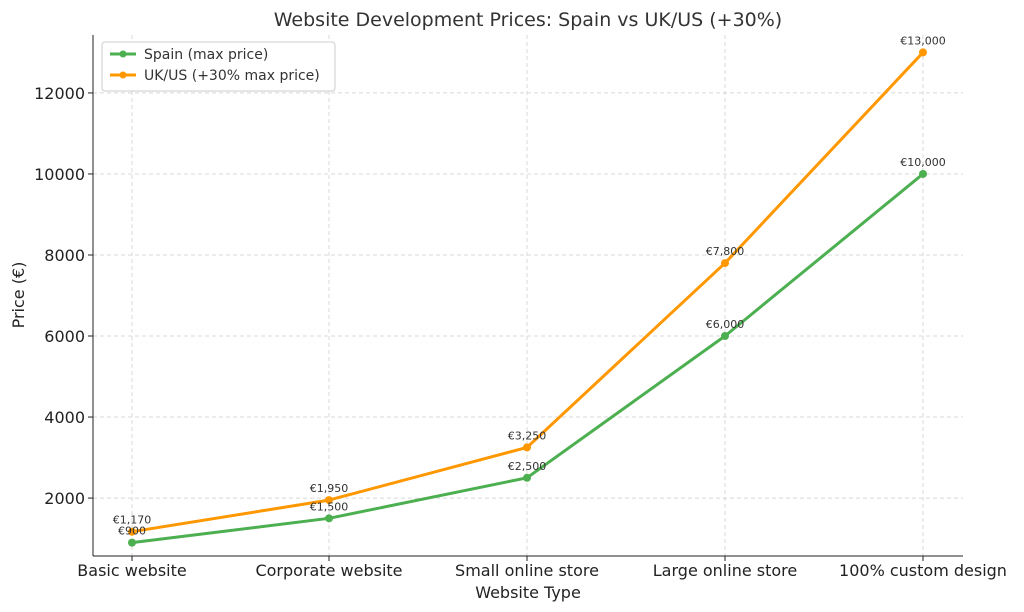  Describe the element at coordinates (64, 255) in the screenshot. I see `y-tick-label: 8000` at that location.